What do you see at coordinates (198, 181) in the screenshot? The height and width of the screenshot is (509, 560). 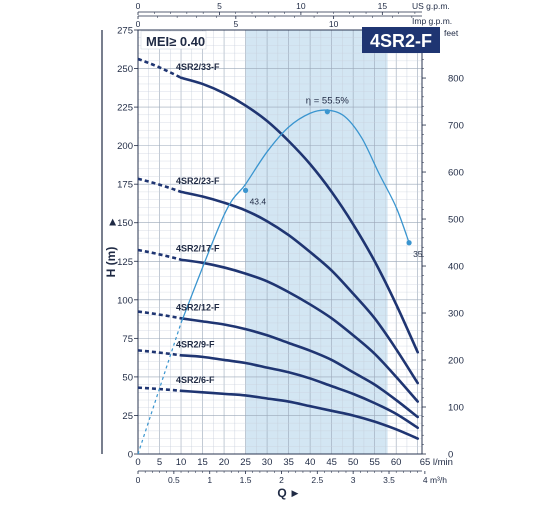 I see `series-label: 4SR2/23-F` at bounding box center [198, 181].